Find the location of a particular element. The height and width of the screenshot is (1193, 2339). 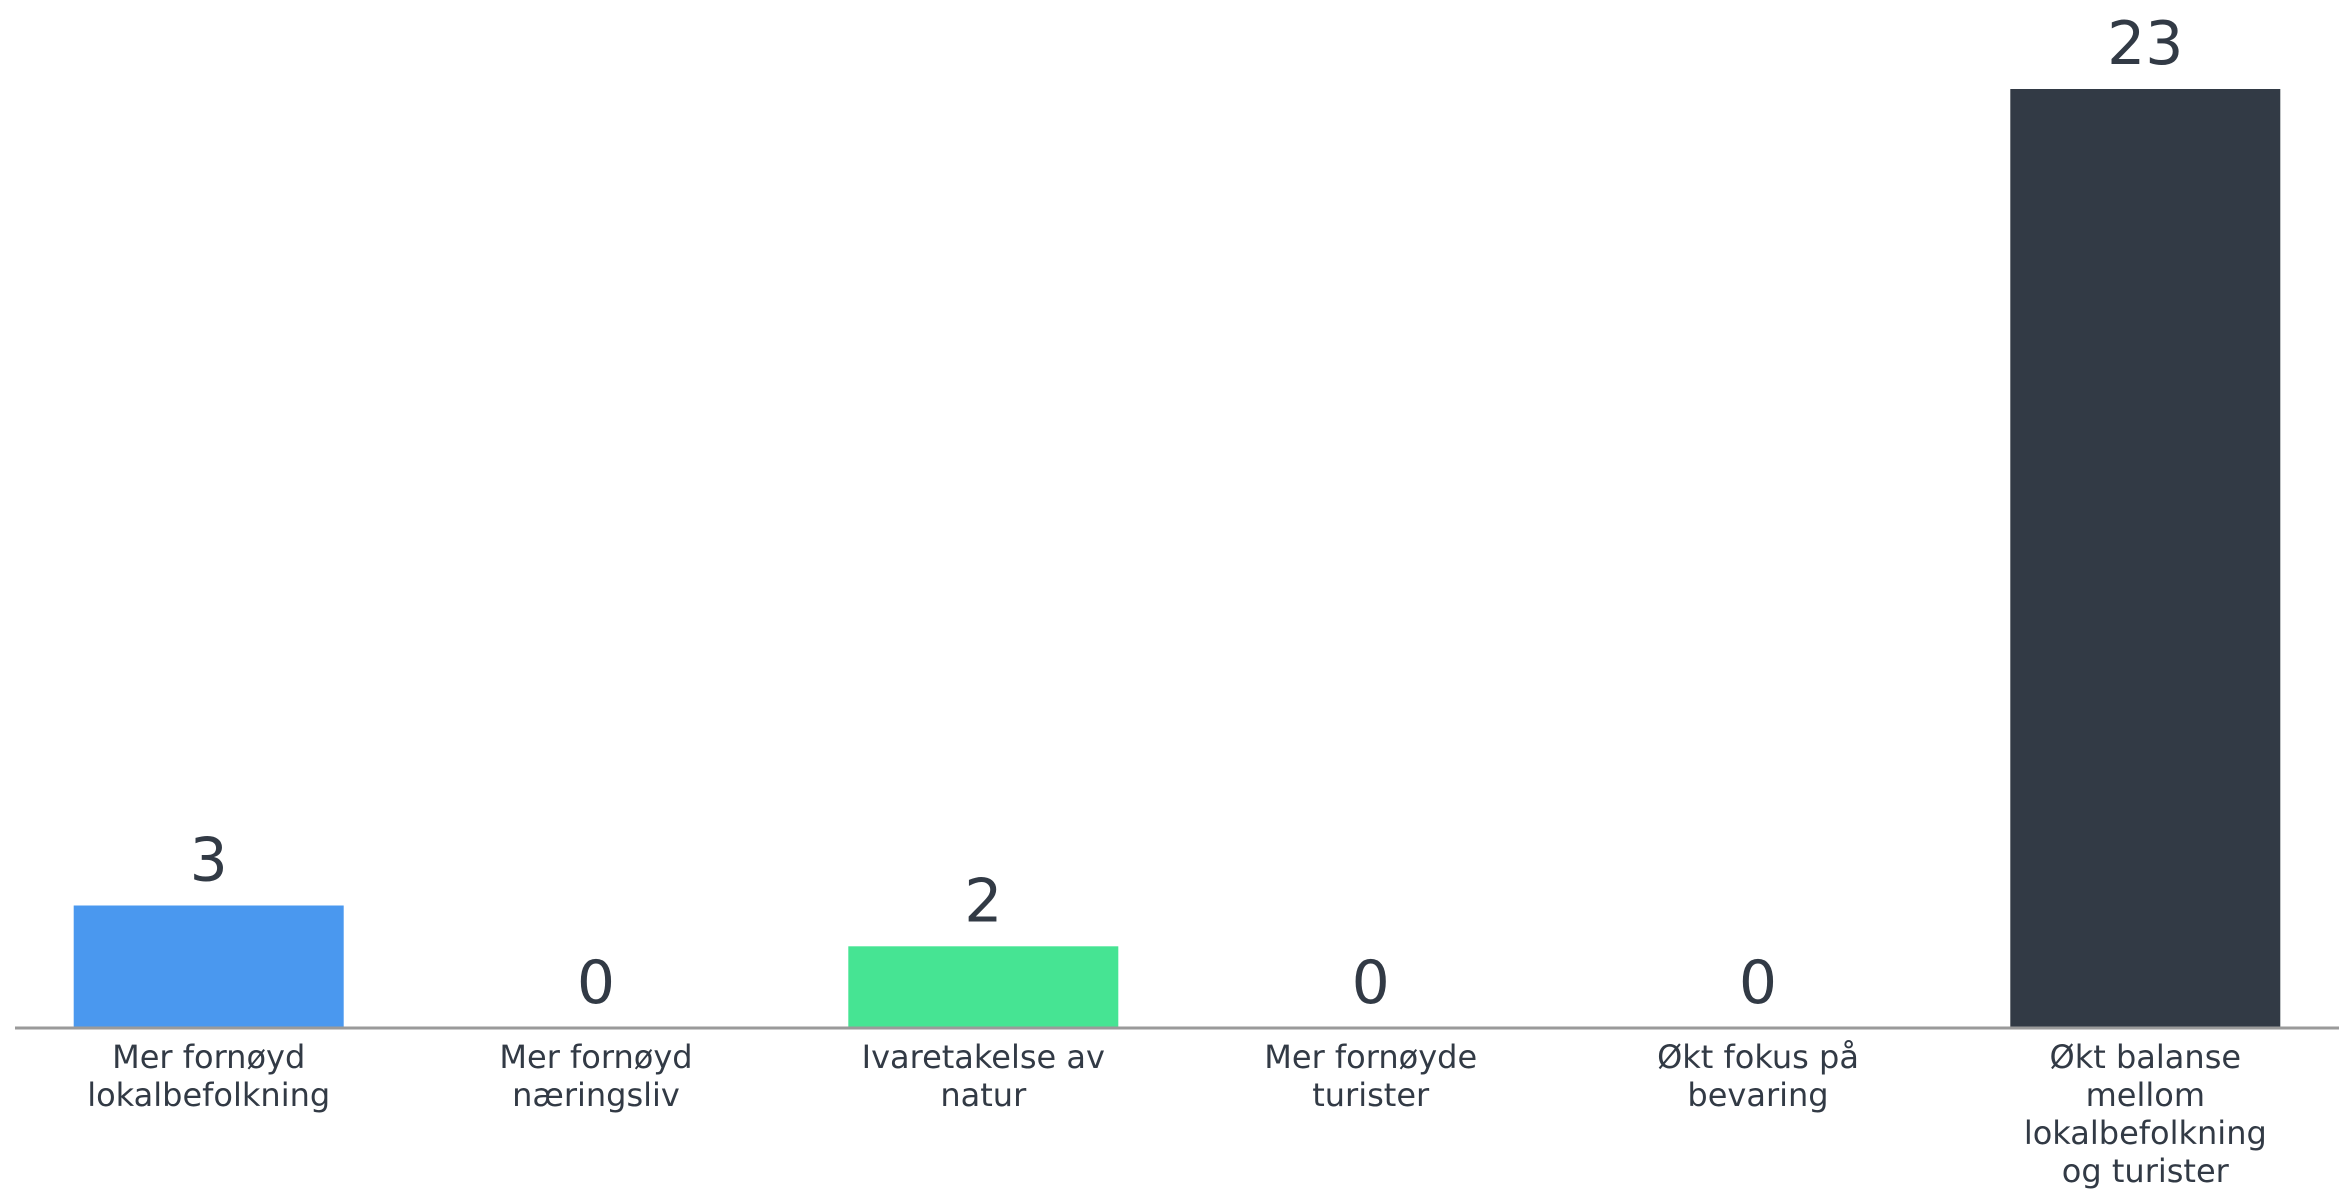

value-label-1: 0 is located at coordinates (596, 983).